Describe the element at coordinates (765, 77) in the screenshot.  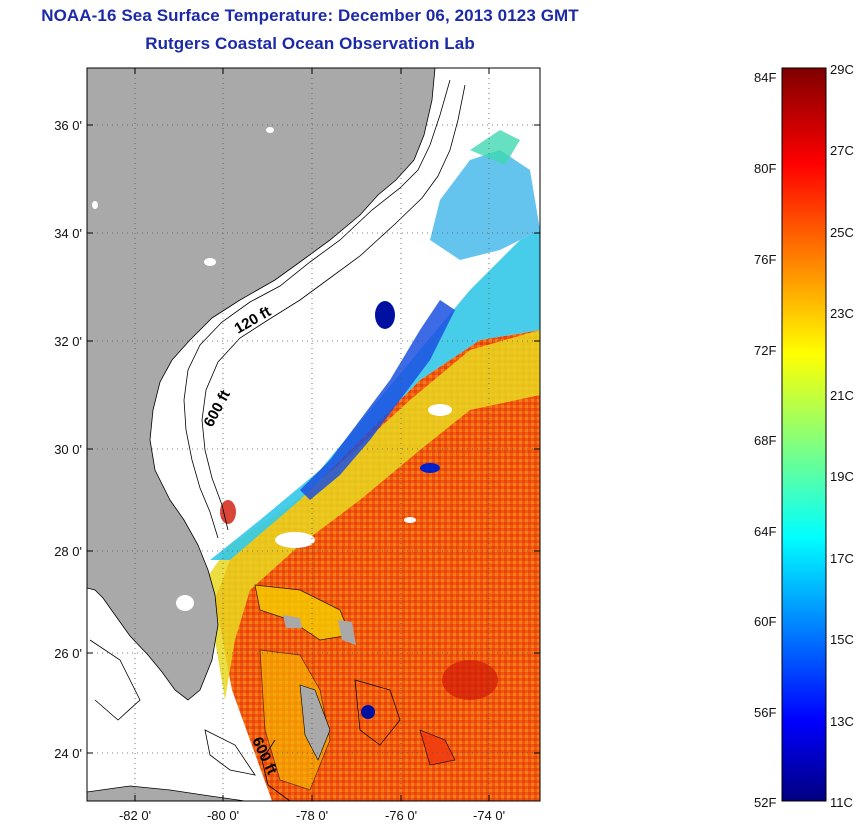
I see `cb-f-84: 84F` at that location.